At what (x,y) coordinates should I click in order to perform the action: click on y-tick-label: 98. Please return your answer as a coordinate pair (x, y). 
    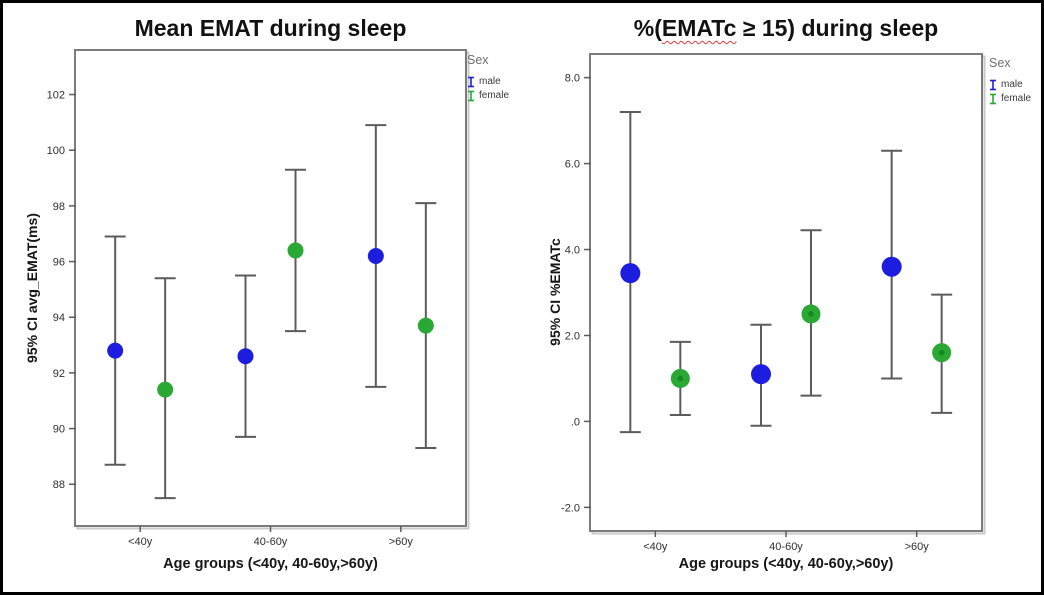
    Looking at the image, I should click on (59, 207).